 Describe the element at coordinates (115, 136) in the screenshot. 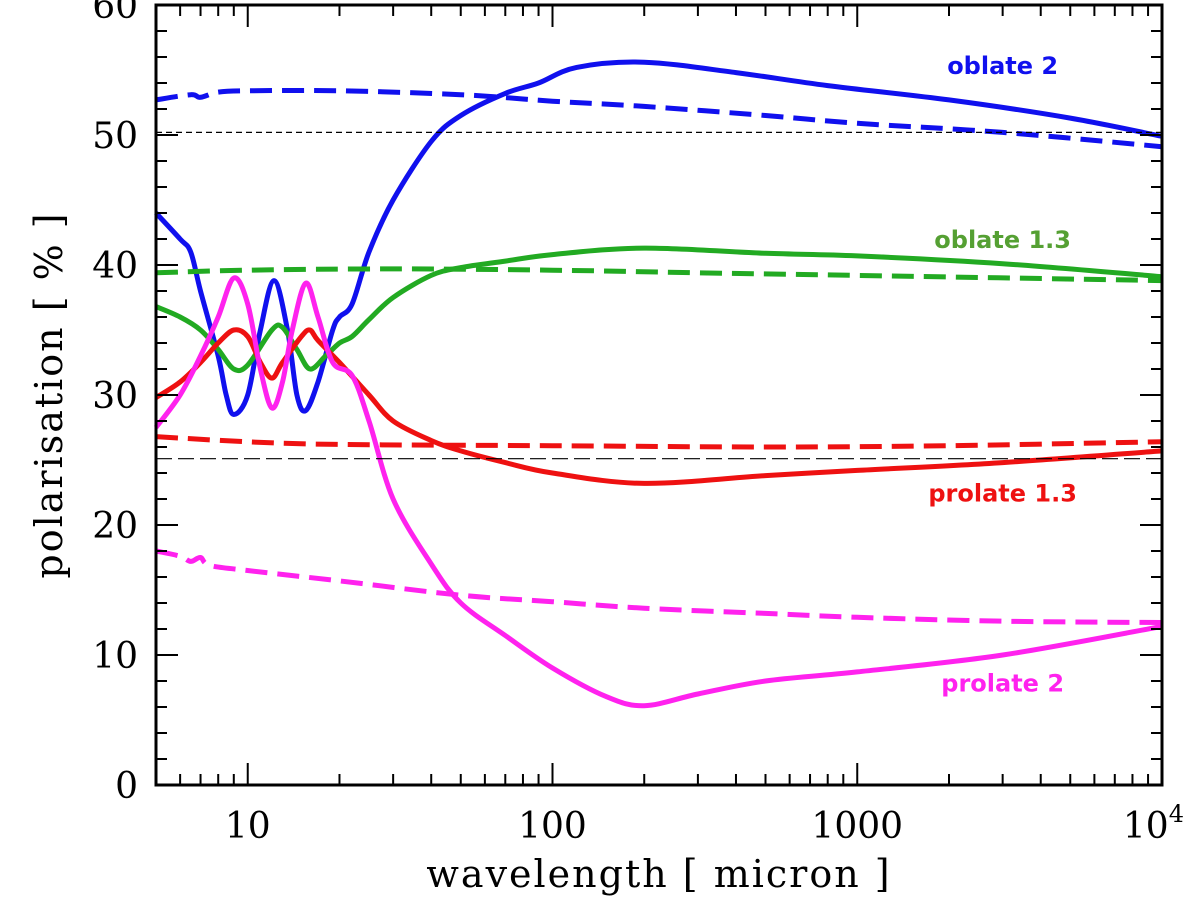

I see `y-tick-label: 50` at that location.